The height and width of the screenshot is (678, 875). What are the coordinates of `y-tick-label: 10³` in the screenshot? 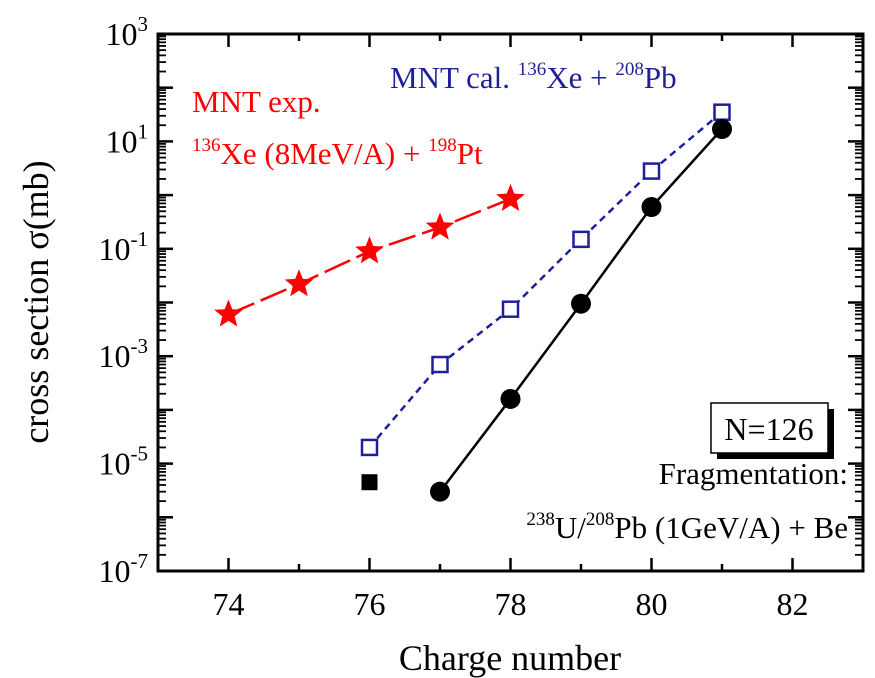 It's located at (127, 32).